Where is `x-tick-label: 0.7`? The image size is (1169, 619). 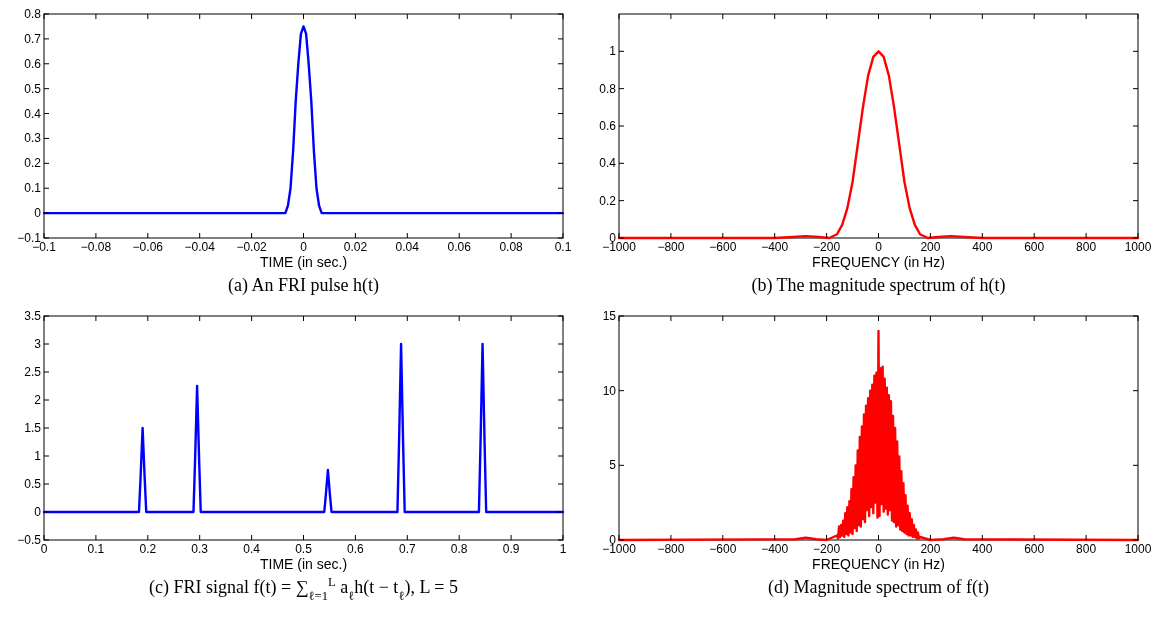 x-tick-label: 0.7 is located at coordinates (407, 549).